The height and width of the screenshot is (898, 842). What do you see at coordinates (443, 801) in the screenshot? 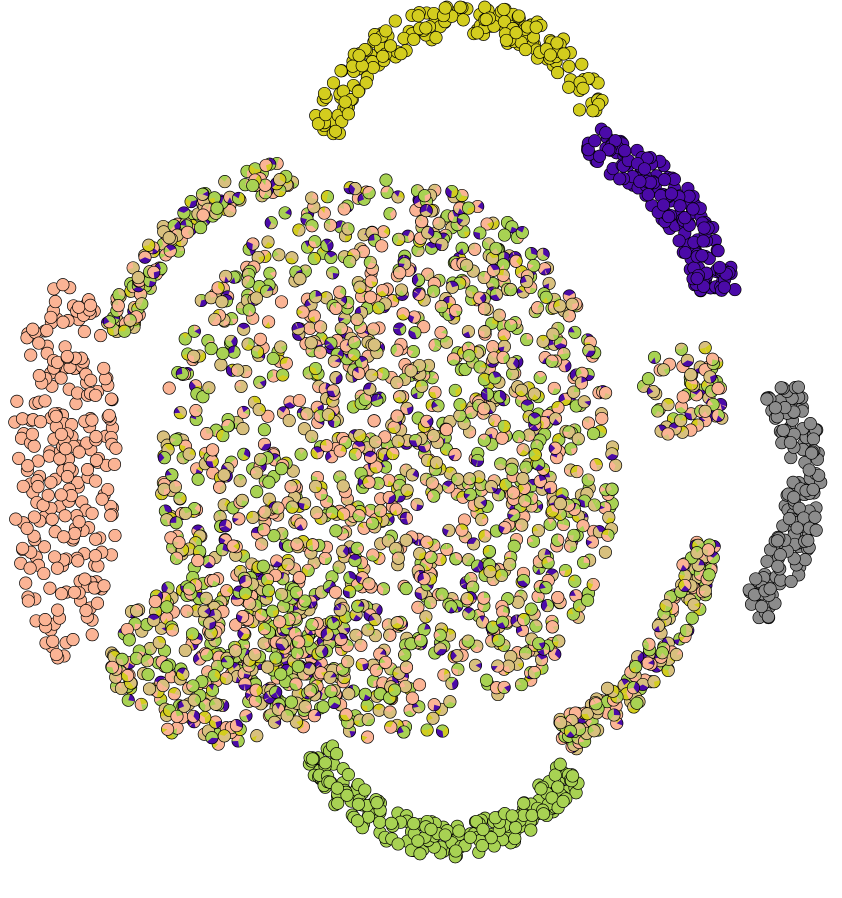
I see `cluster-bottom-green-arc` at bounding box center [443, 801].